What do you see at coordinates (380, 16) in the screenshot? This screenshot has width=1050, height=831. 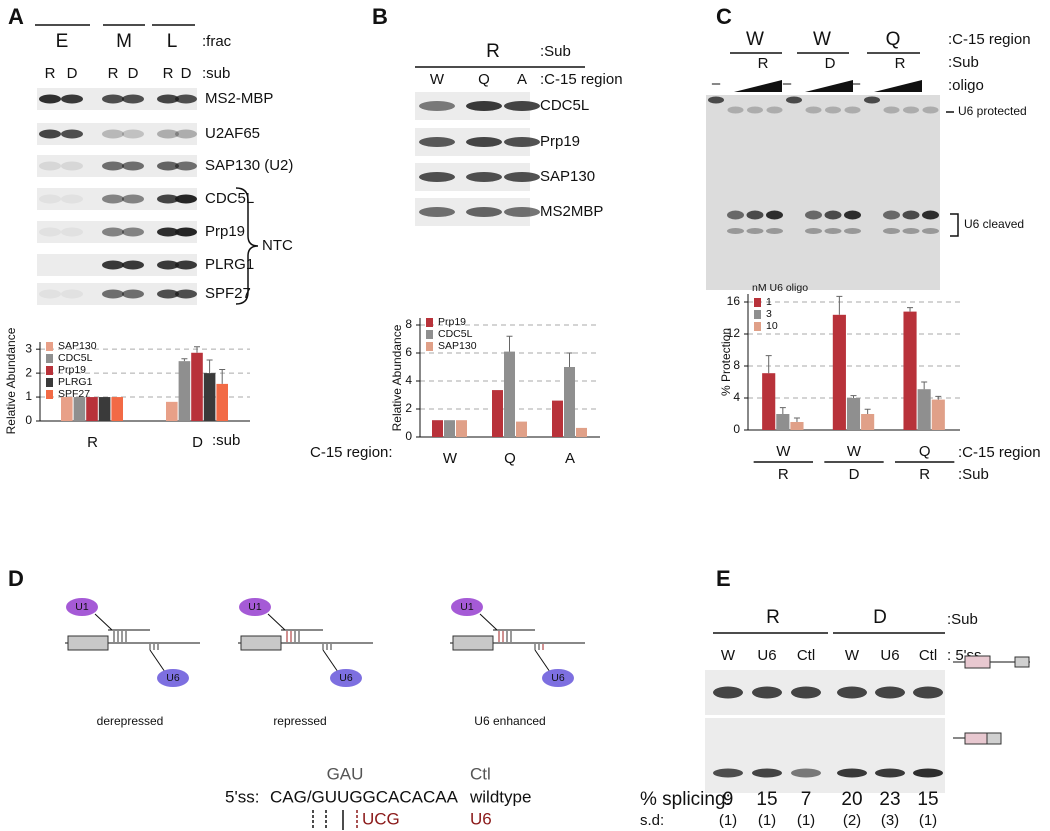 I see `panel-letter: B` at bounding box center [380, 16].